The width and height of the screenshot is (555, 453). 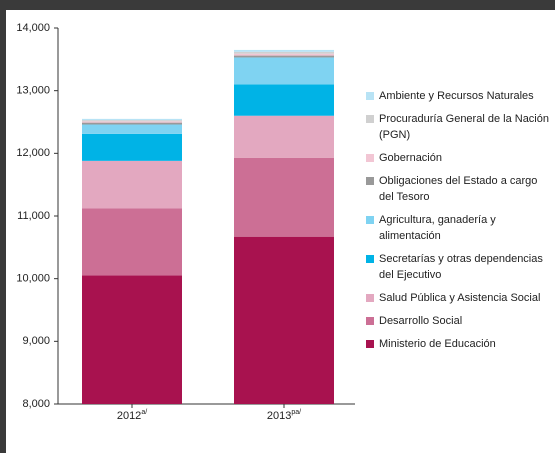 I want to click on x-tick-label: 2012a/, so click(x=132, y=415).